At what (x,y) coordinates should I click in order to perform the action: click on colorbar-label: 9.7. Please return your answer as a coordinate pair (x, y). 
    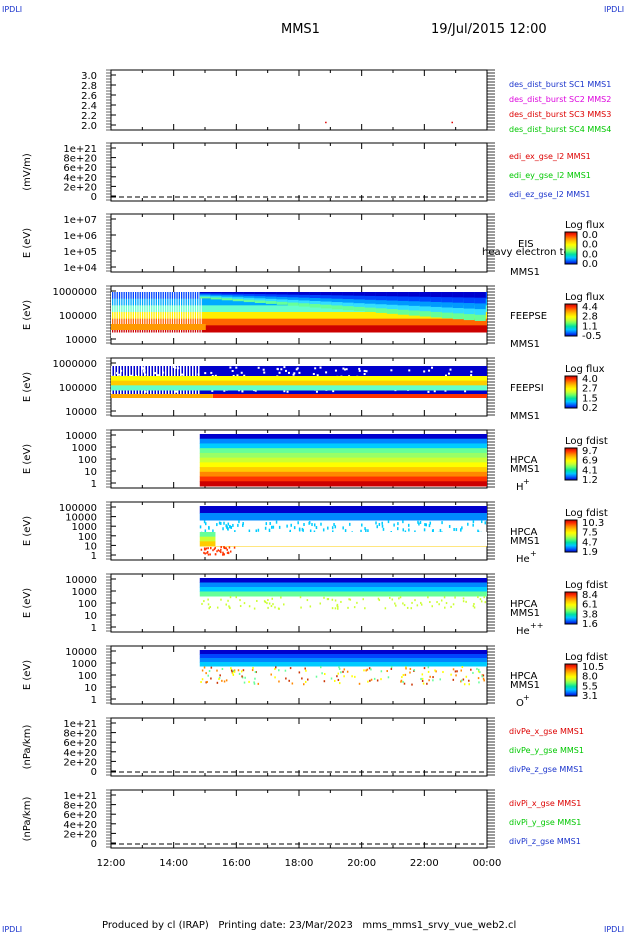
    Looking at the image, I should click on (590, 451).